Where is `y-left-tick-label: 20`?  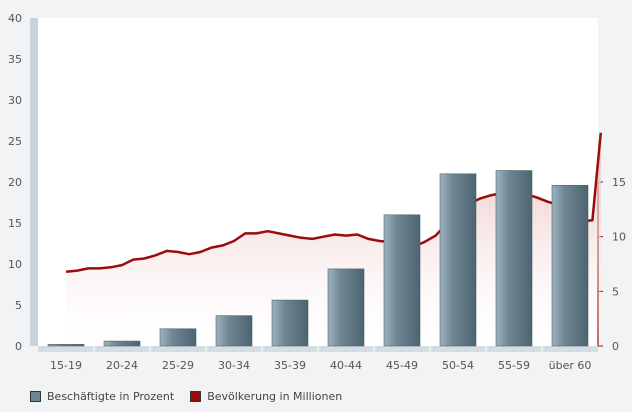 y-left-tick-label: 20 is located at coordinates (15, 182).